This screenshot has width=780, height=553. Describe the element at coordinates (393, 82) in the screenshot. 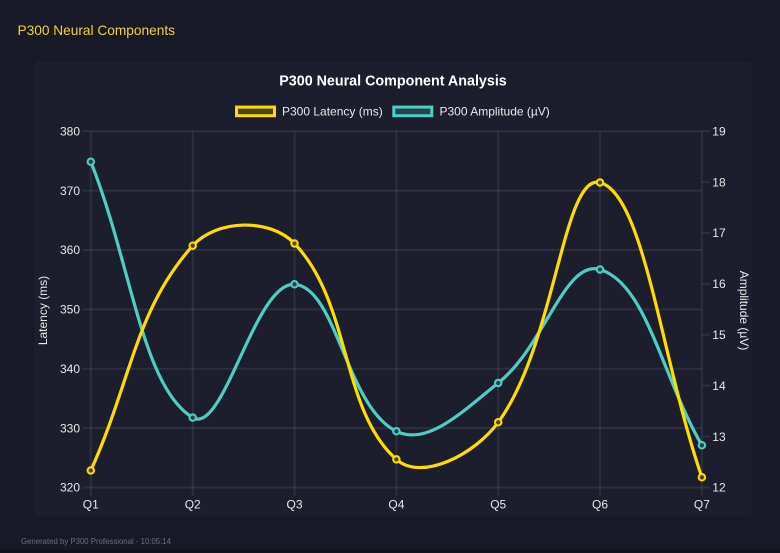

I see `svg-text: P300 Neural Component Analysis` at that location.